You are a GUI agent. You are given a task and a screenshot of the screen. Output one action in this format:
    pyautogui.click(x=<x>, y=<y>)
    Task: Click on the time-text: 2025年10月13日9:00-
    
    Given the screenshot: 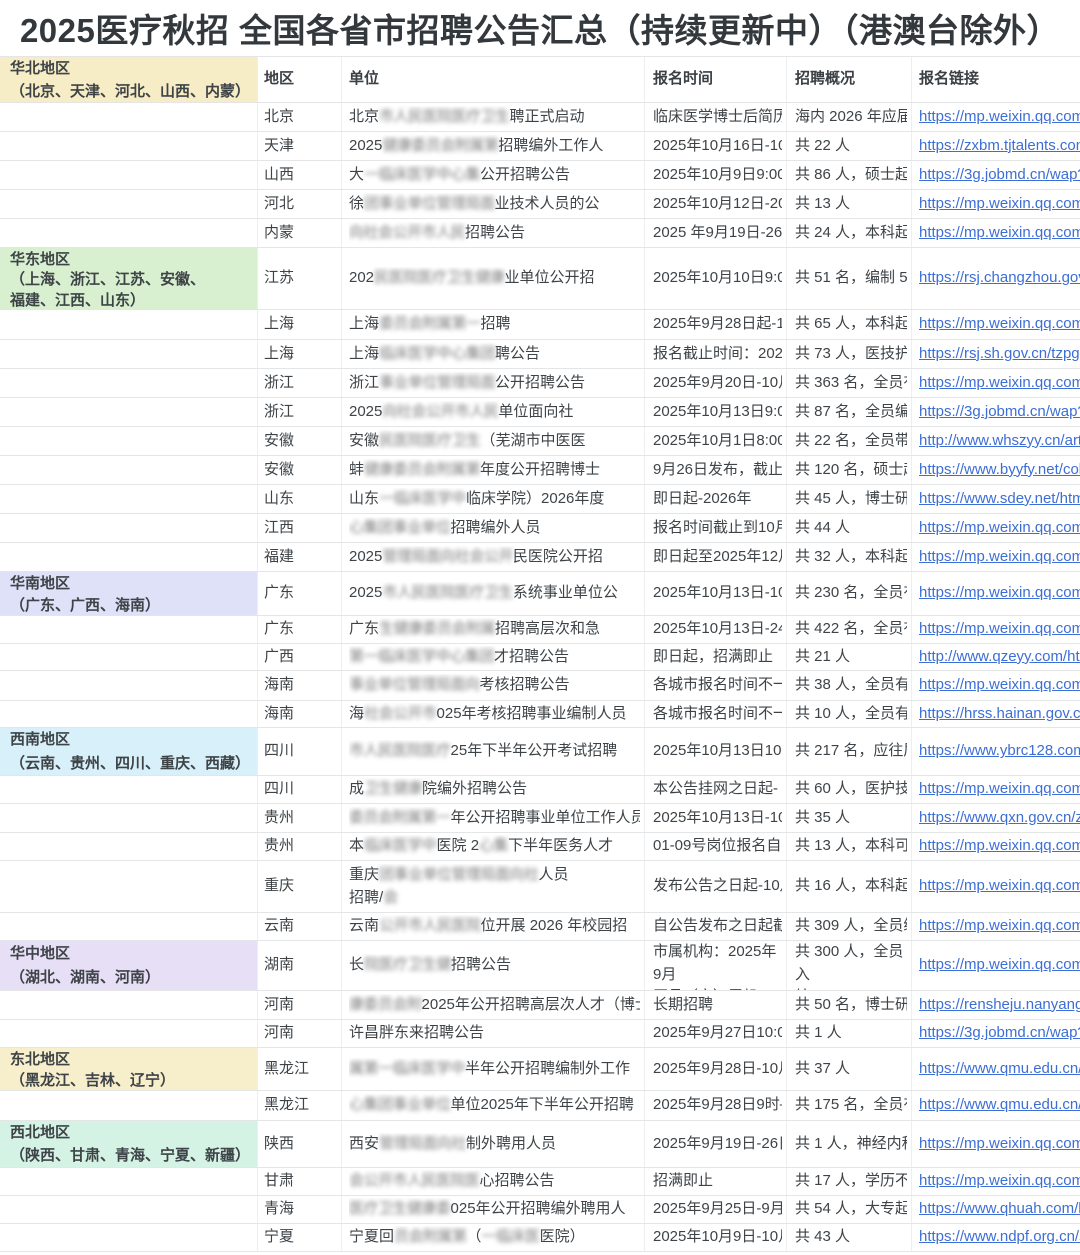 What is the action you would take?
    pyautogui.click(x=717, y=411)
    